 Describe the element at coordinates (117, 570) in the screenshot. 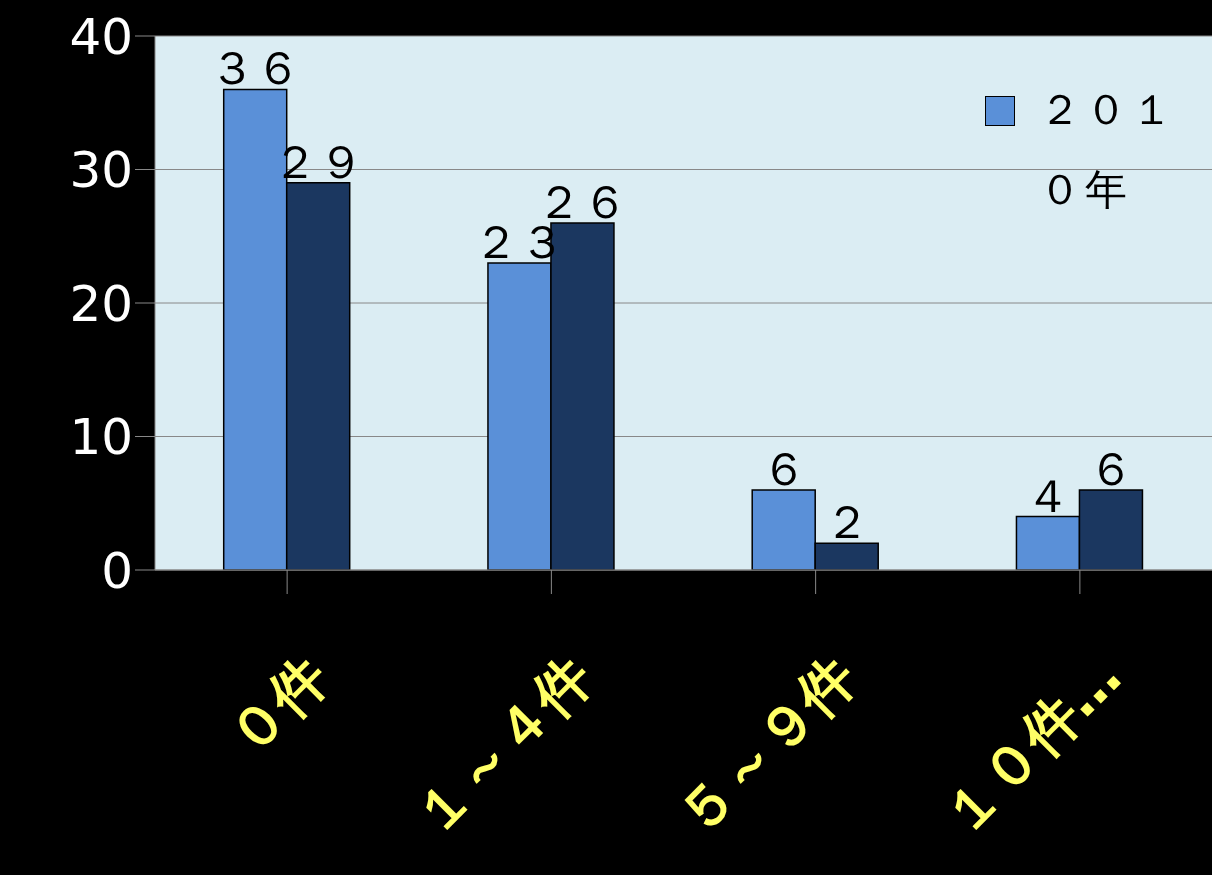

I see `y-tick-label: 0` at that location.